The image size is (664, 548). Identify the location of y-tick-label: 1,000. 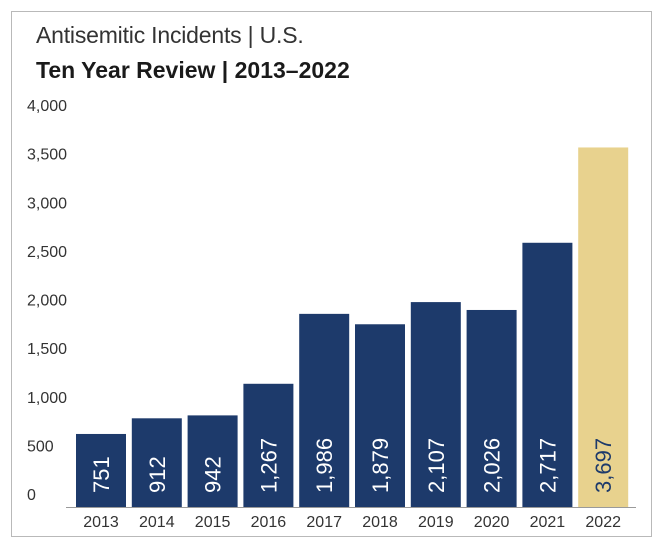
(47, 398).